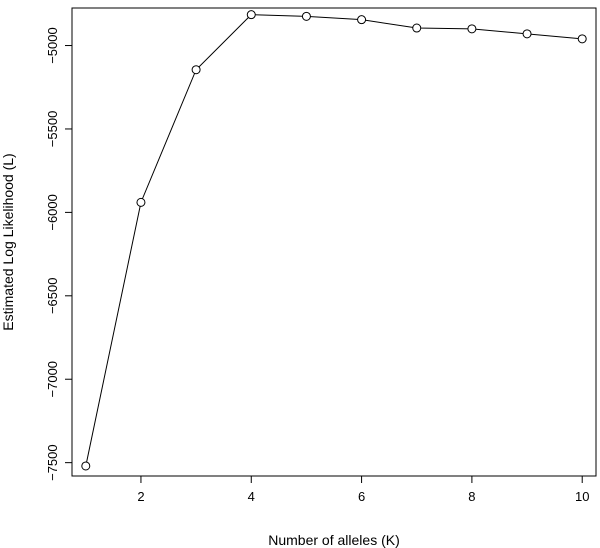 This screenshot has height=548, width=600. Describe the element at coordinates (58, 254) in the screenshot. I see `y-axis: −7500 −7000 −6500 −6000 −5500 −5000` at that location.